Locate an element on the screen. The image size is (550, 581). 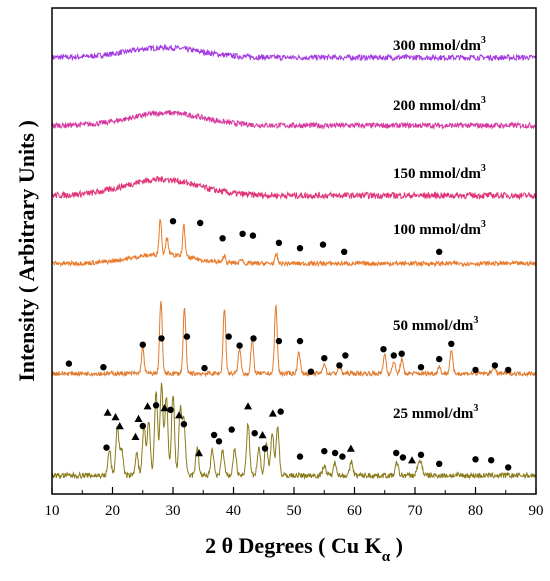
x-tick-label-2: 30 is located at coordinates (173, 511).